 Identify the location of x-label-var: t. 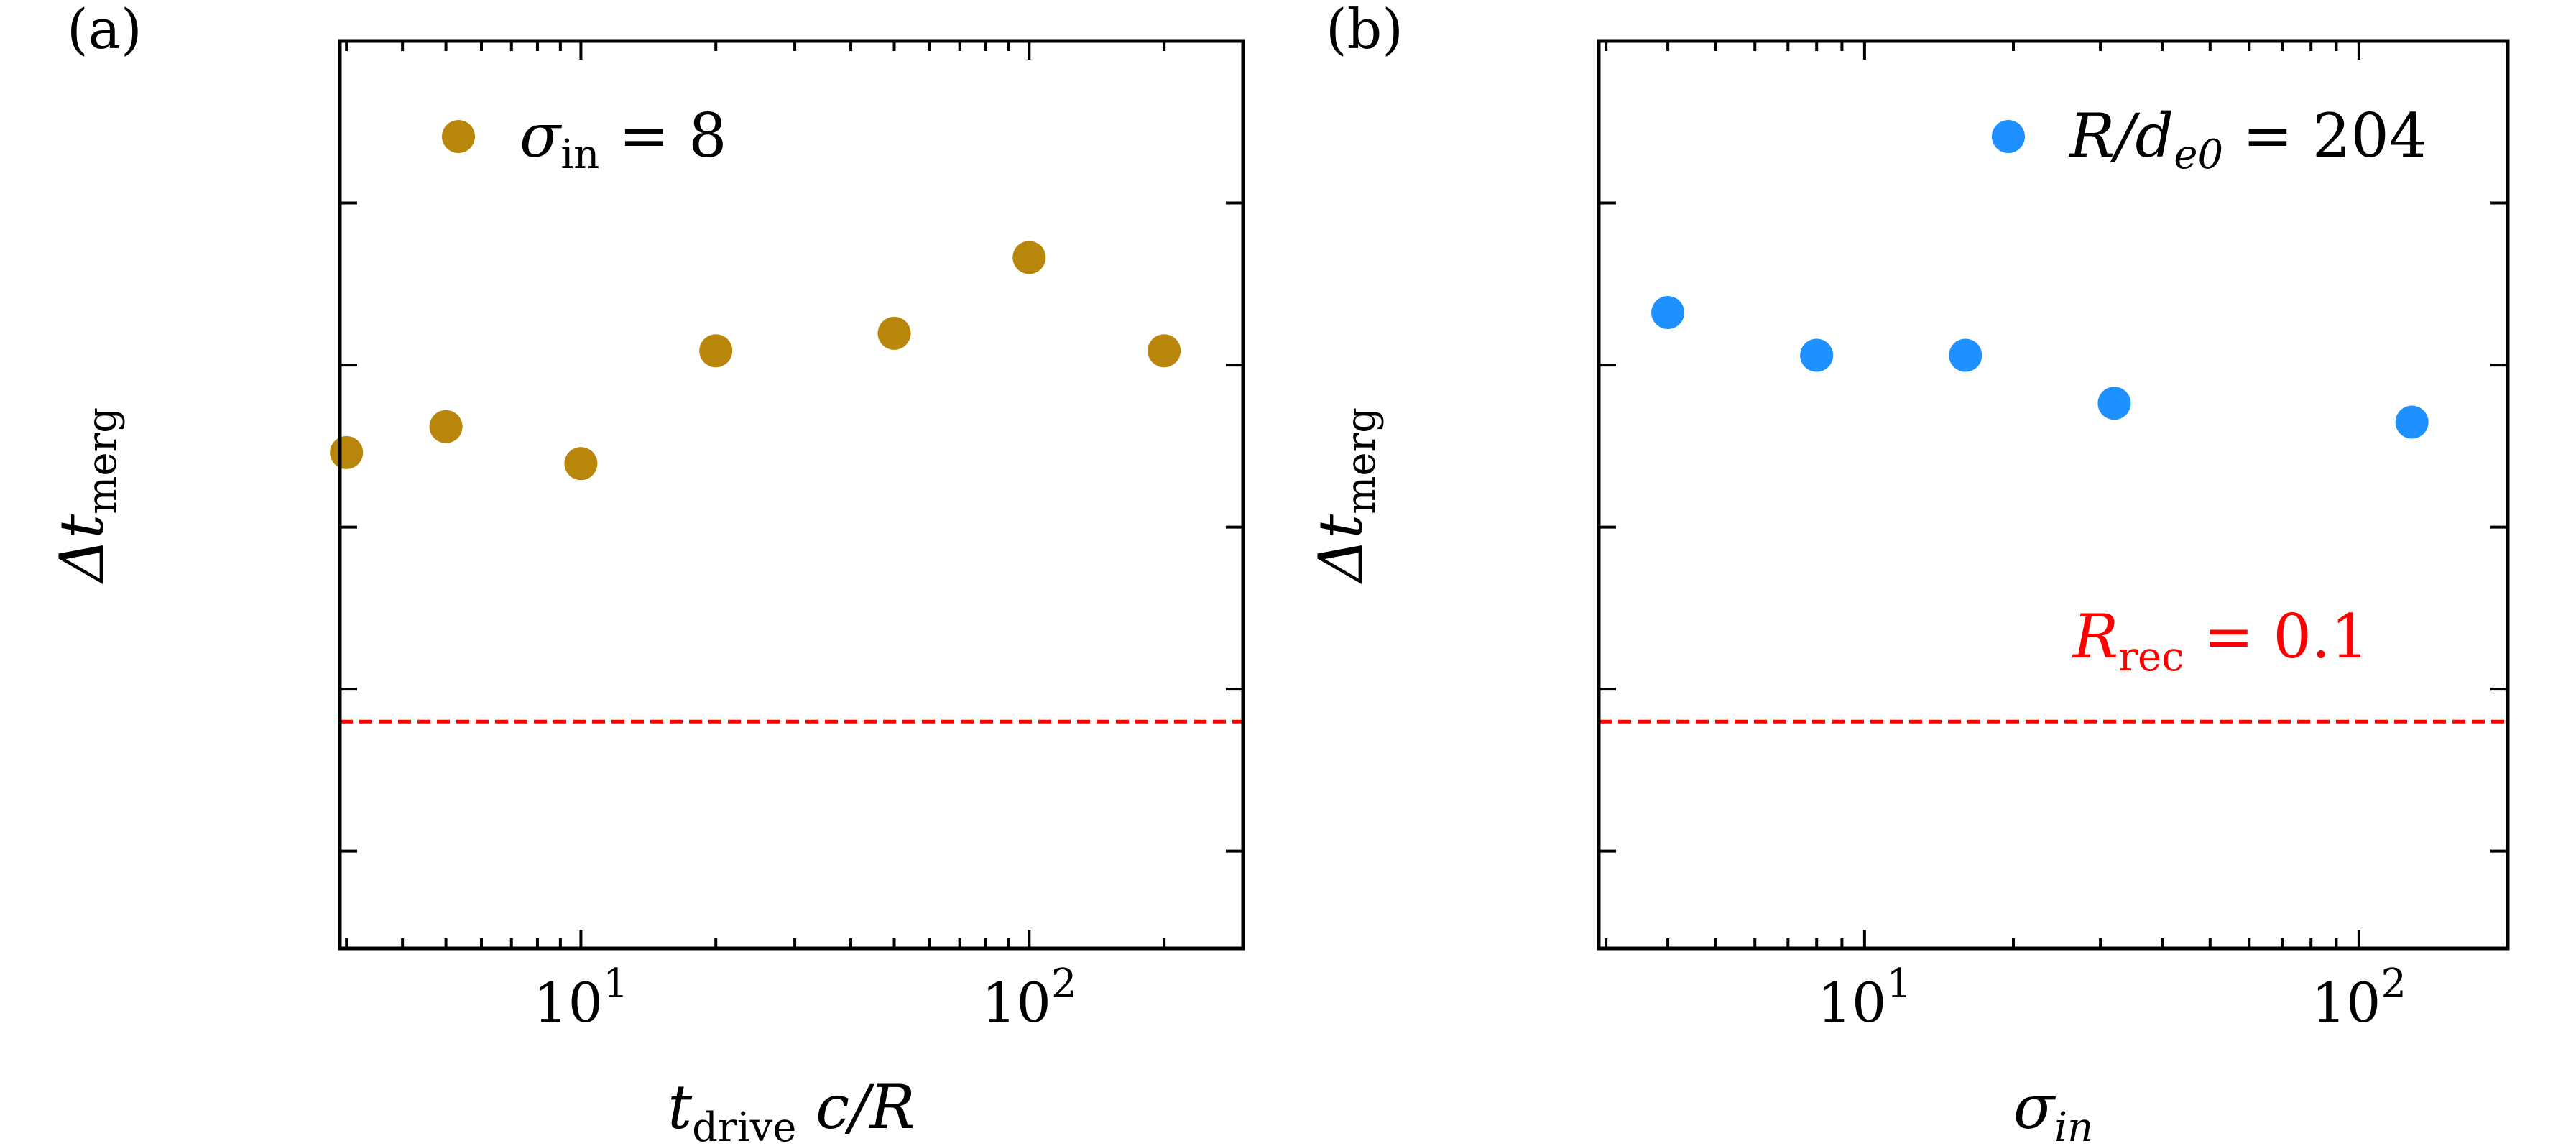
(680, 1107).